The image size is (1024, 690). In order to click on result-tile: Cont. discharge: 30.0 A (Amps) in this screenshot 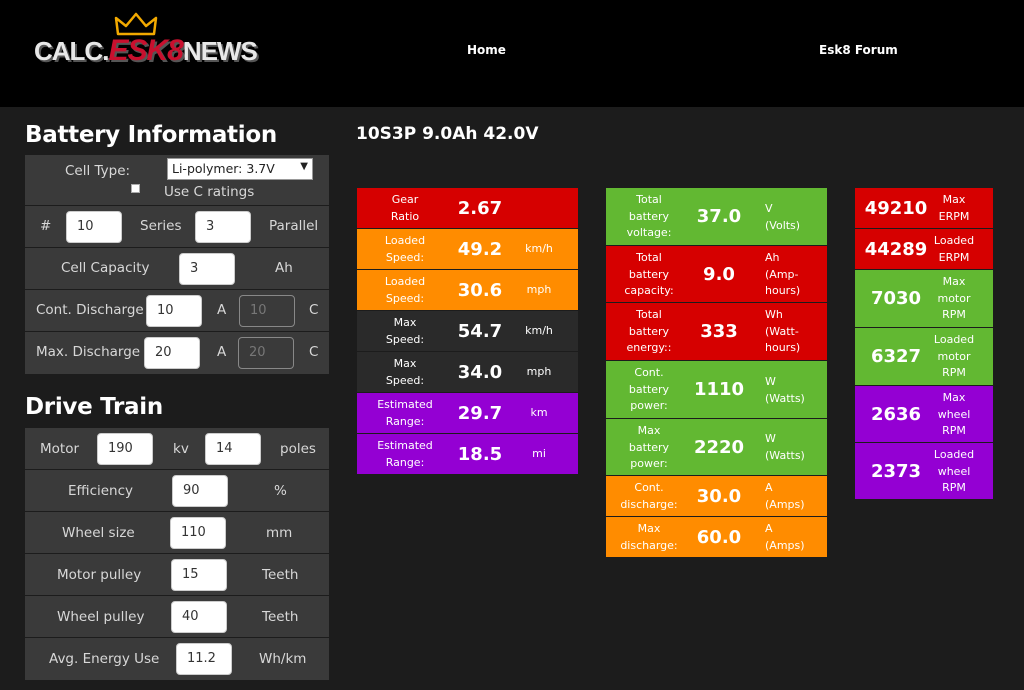, I will do `click(716, 496)`.